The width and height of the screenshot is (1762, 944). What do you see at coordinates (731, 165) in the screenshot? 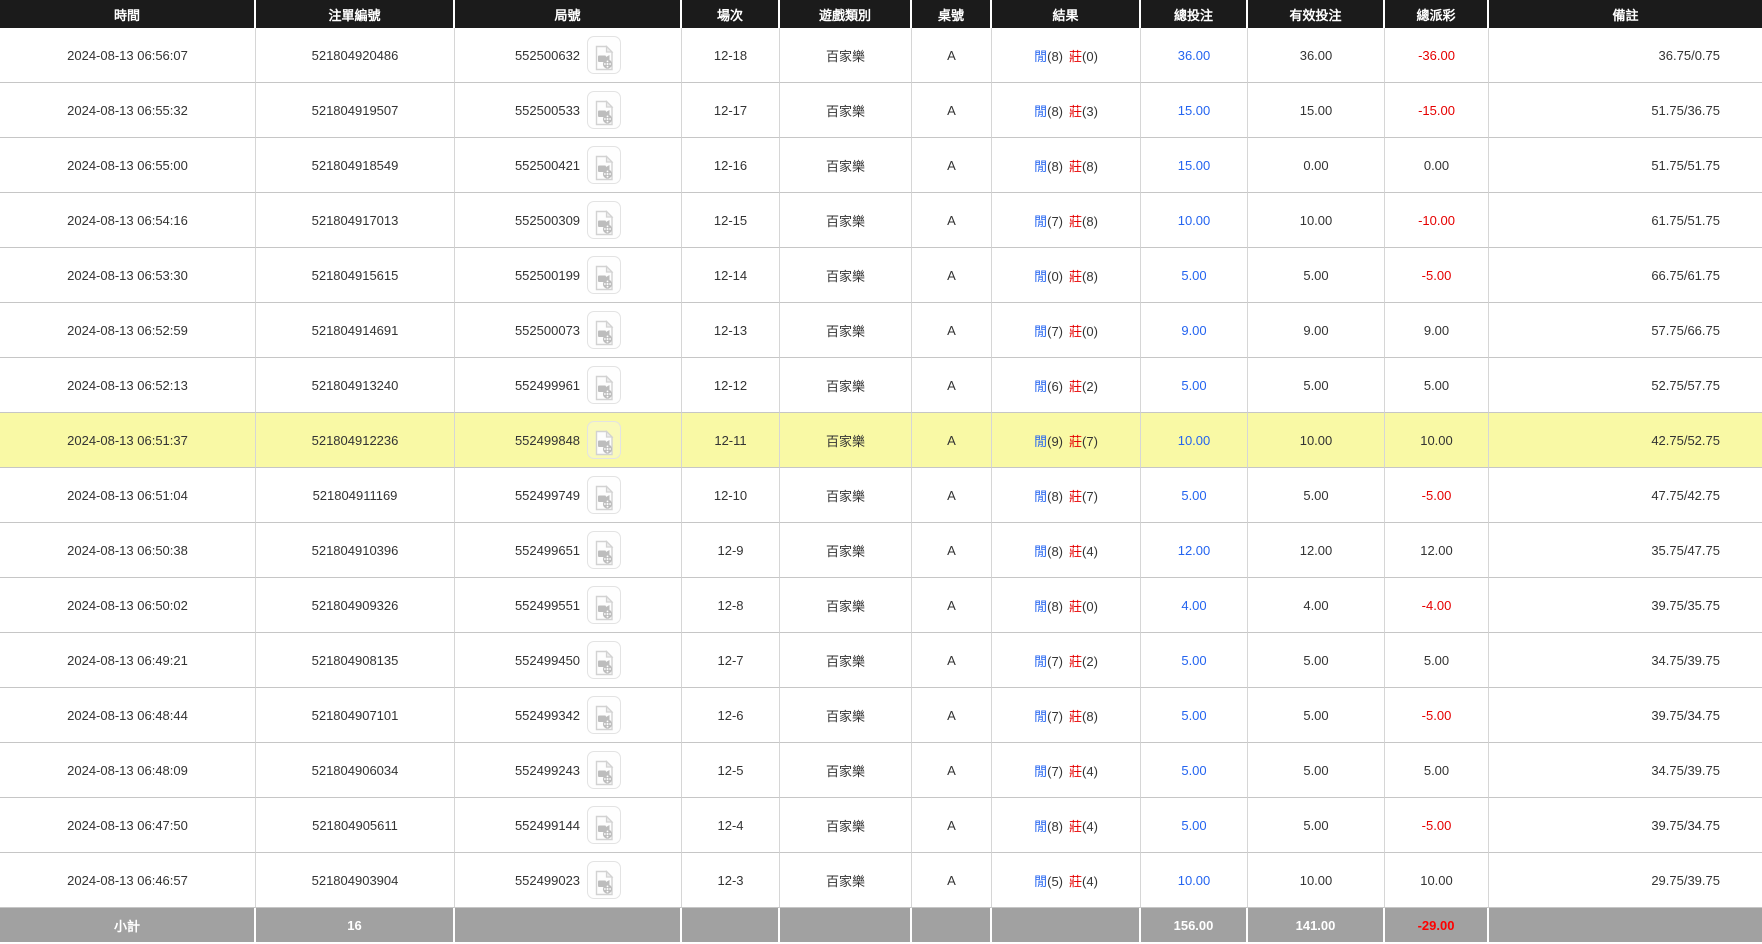
I see `cell-session: 12-16` at bounding box center [731, 165].